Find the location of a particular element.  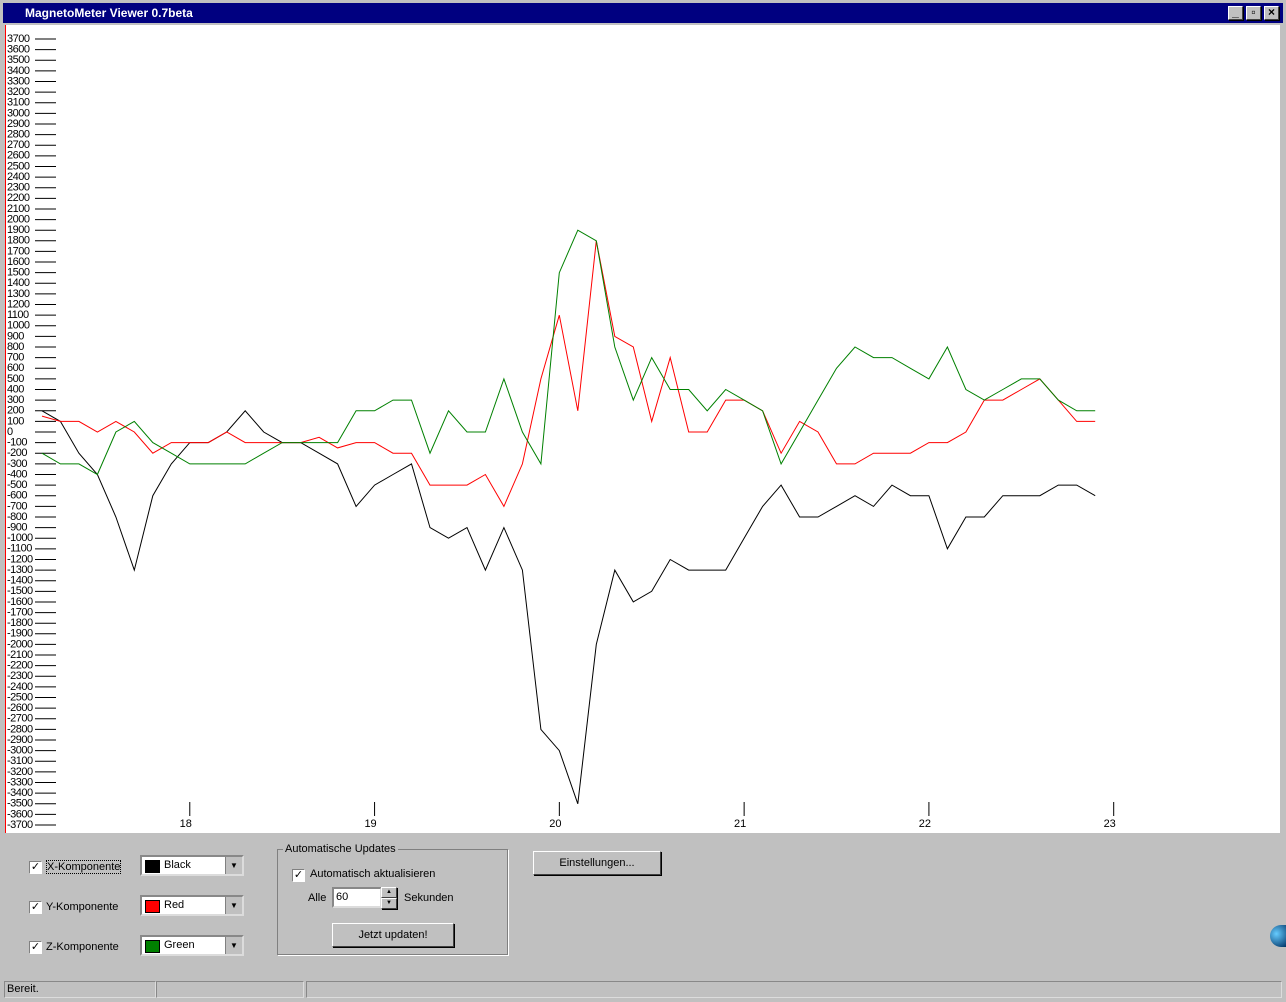

y-tick-label: 3400 is located at coordinates (18, 71).